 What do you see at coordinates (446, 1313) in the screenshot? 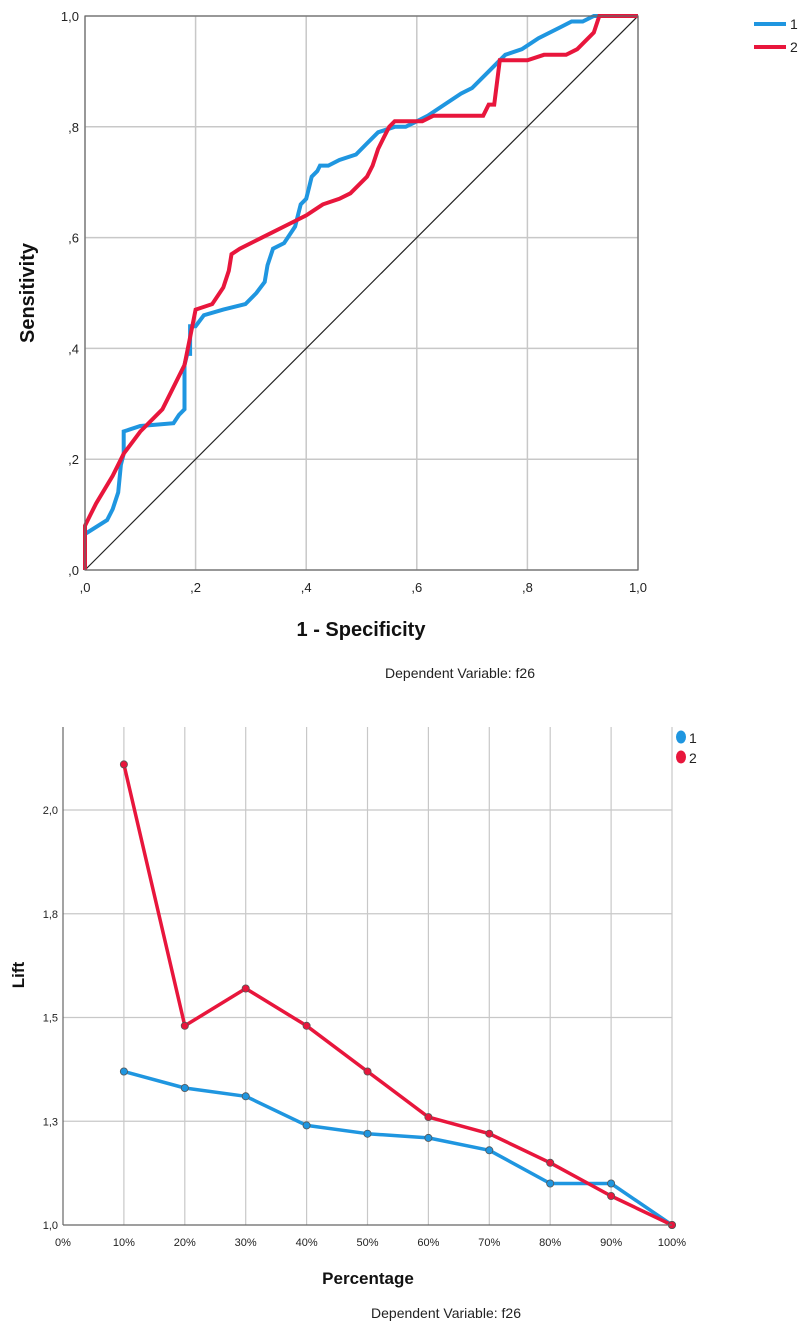
I see `lift-dependent-variable-note: Dependent Variable: f26` at bounding box center [446, 1313].